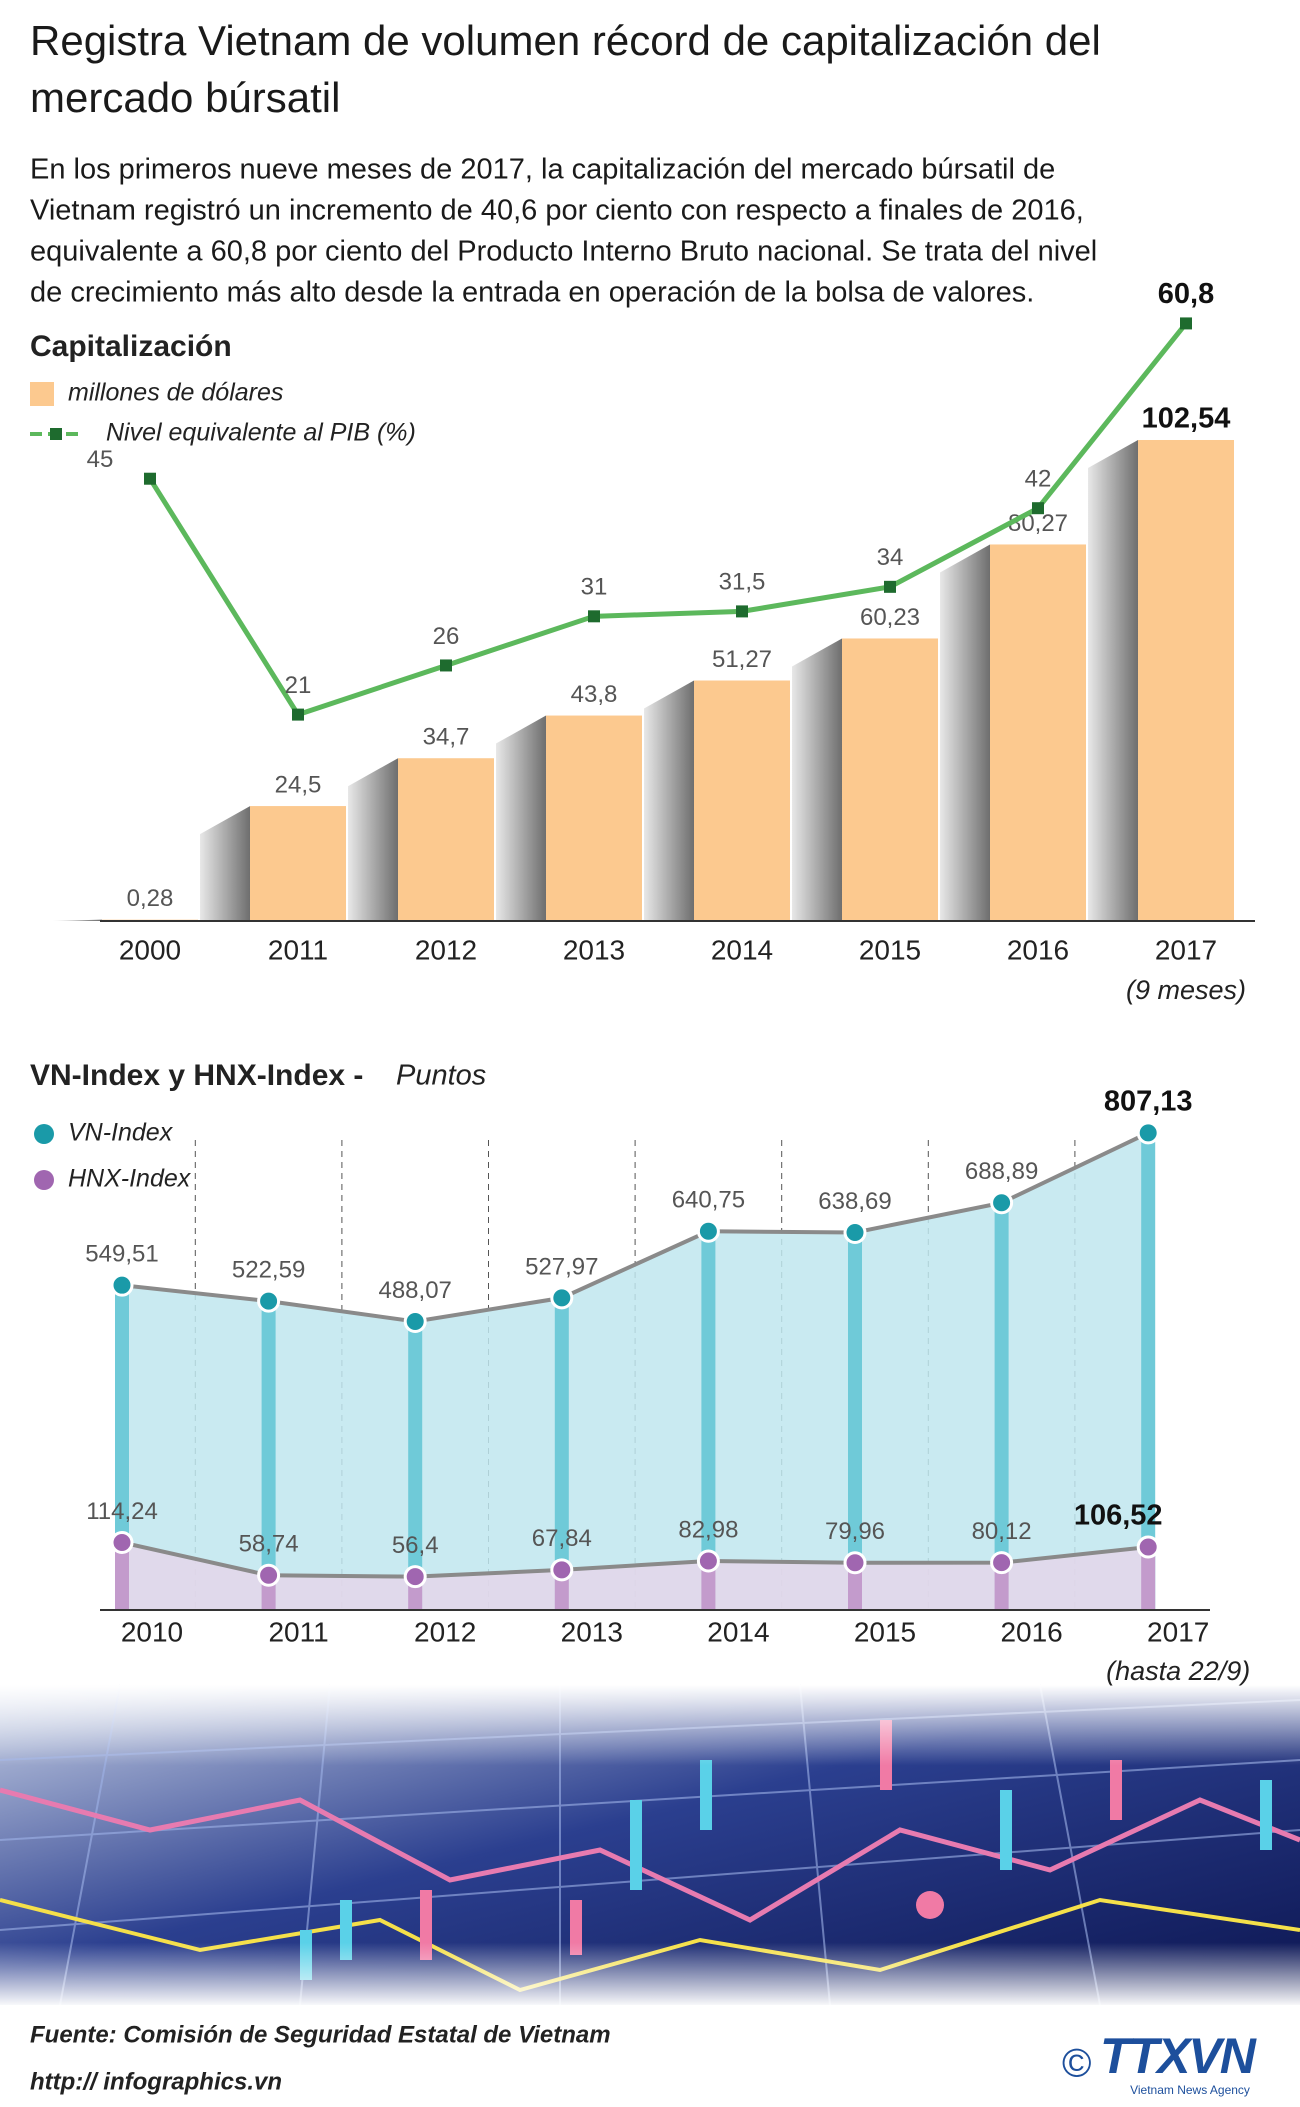 This screenshot has height=2107, width=1300. Describe the element at coordinates (445, 1631) in the screenshot. I see `x-tick-label: 2012` at that location.